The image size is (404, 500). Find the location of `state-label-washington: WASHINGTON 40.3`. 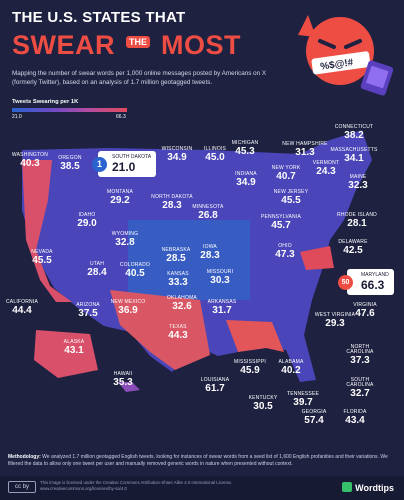

state-label-washington: WASHINGTON 40.3 is located at coordinates (30, 161).